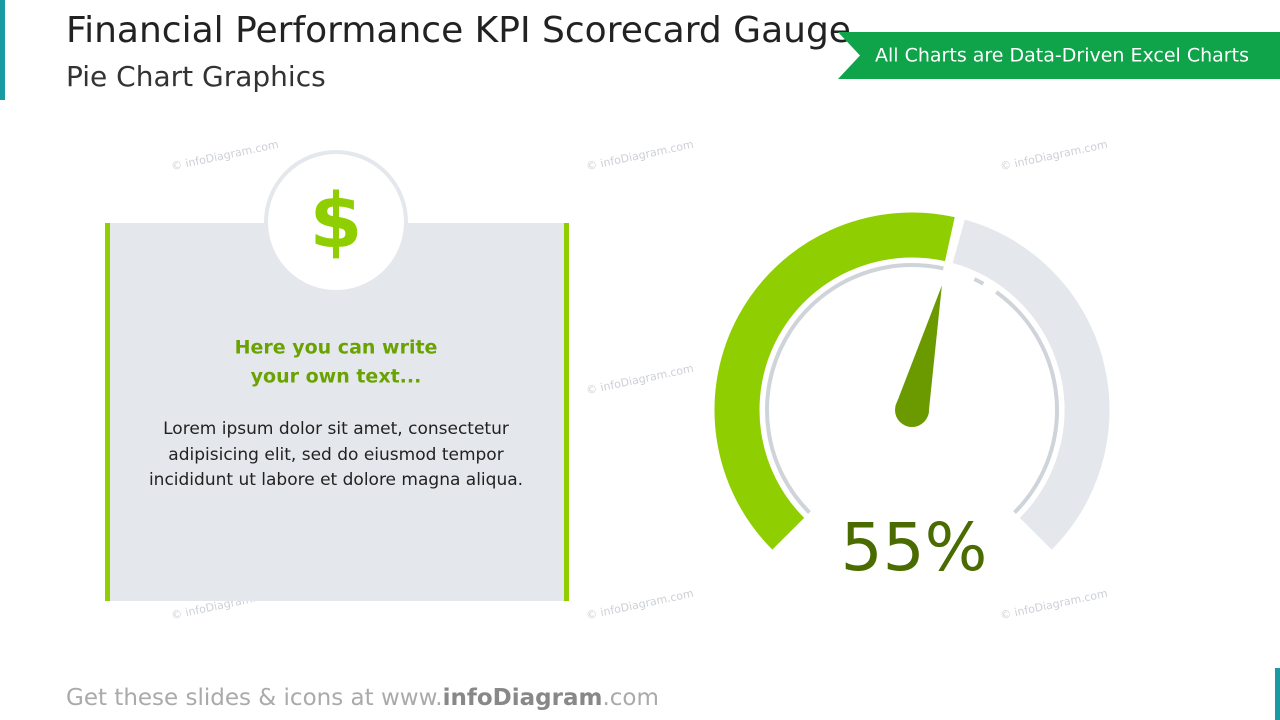  Describe the element at coordinates (335, 455) in the screenshot. I see `card-body: adipisicing elit, sed do eiusmod tempor` at that location.